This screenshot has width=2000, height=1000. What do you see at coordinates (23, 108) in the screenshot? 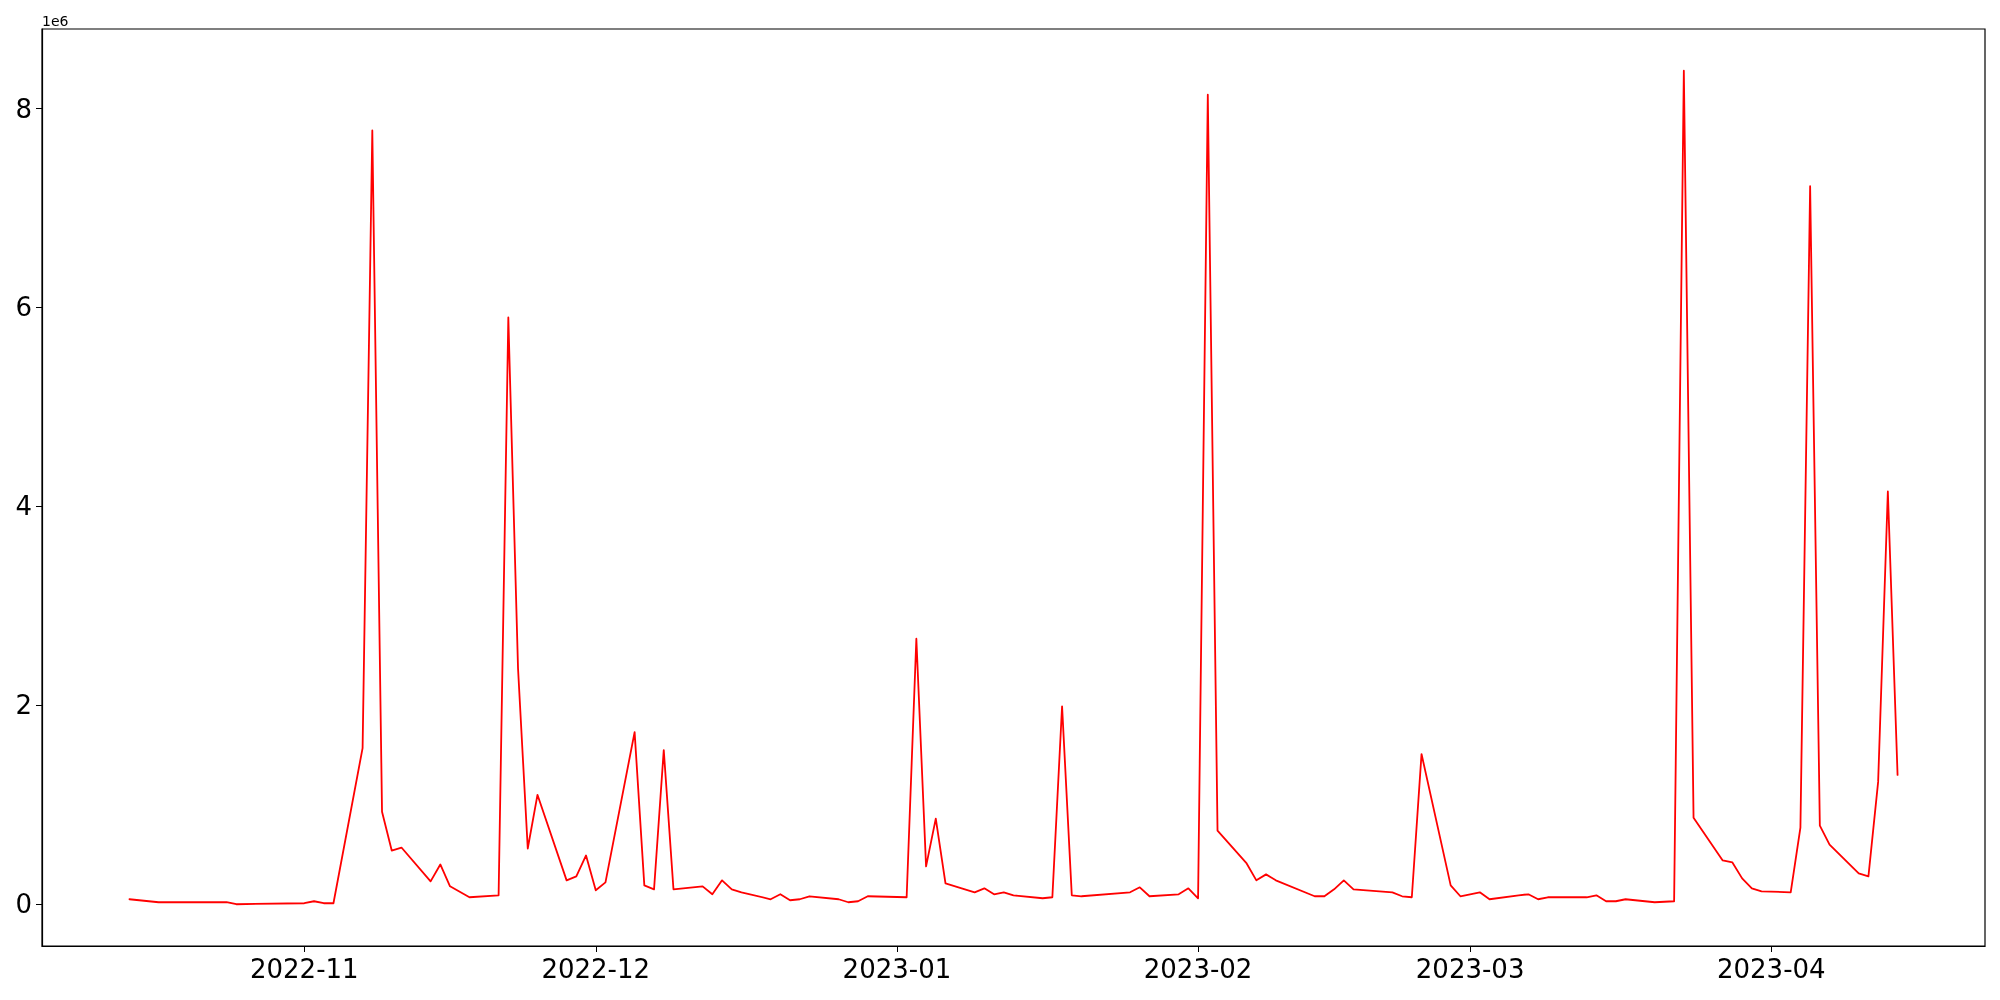
I see `y-tick-label: 8` at bounding box center [23, 108].